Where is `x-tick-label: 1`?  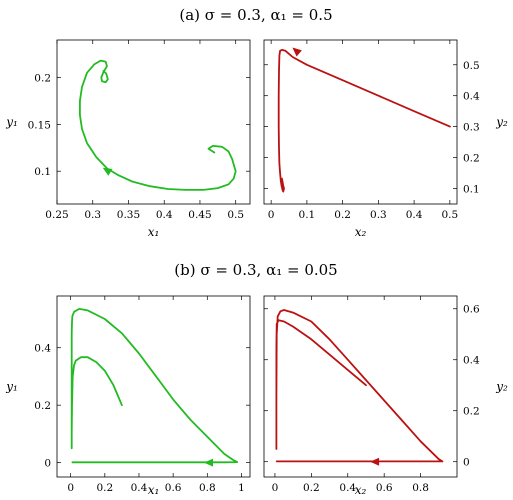
x-tick-label: 1 is located at coordinates (241, 488).